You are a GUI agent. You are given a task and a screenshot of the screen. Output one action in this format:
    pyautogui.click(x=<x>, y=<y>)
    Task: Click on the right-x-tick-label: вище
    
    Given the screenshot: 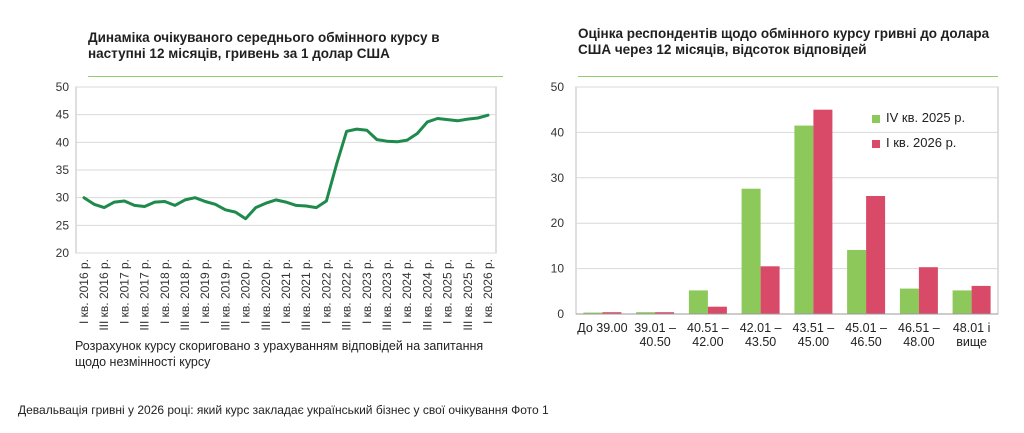 What is the action you would take?
    pyautogui.click(x=971, y=342)
    